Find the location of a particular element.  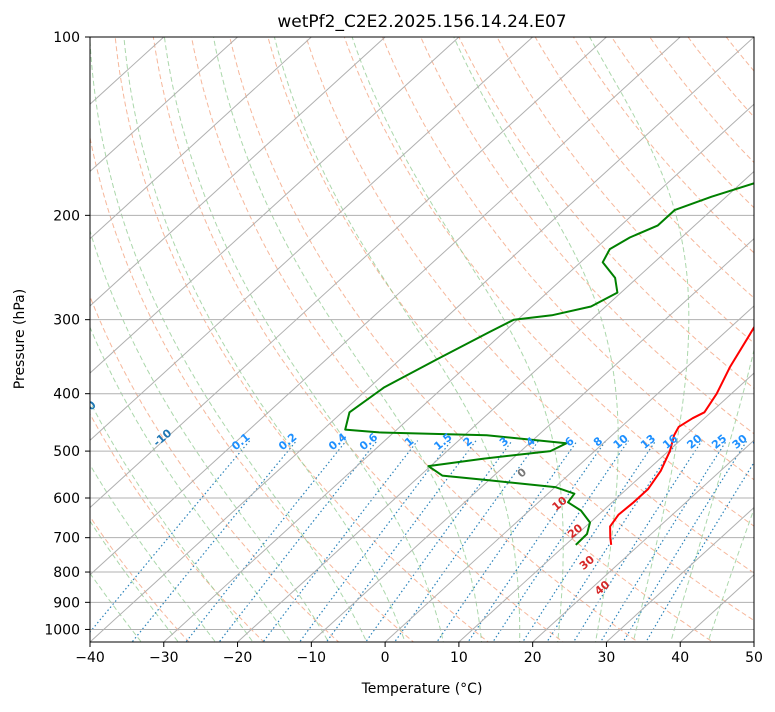

x-tick-label: 0 is located at coordinates (385, 658).